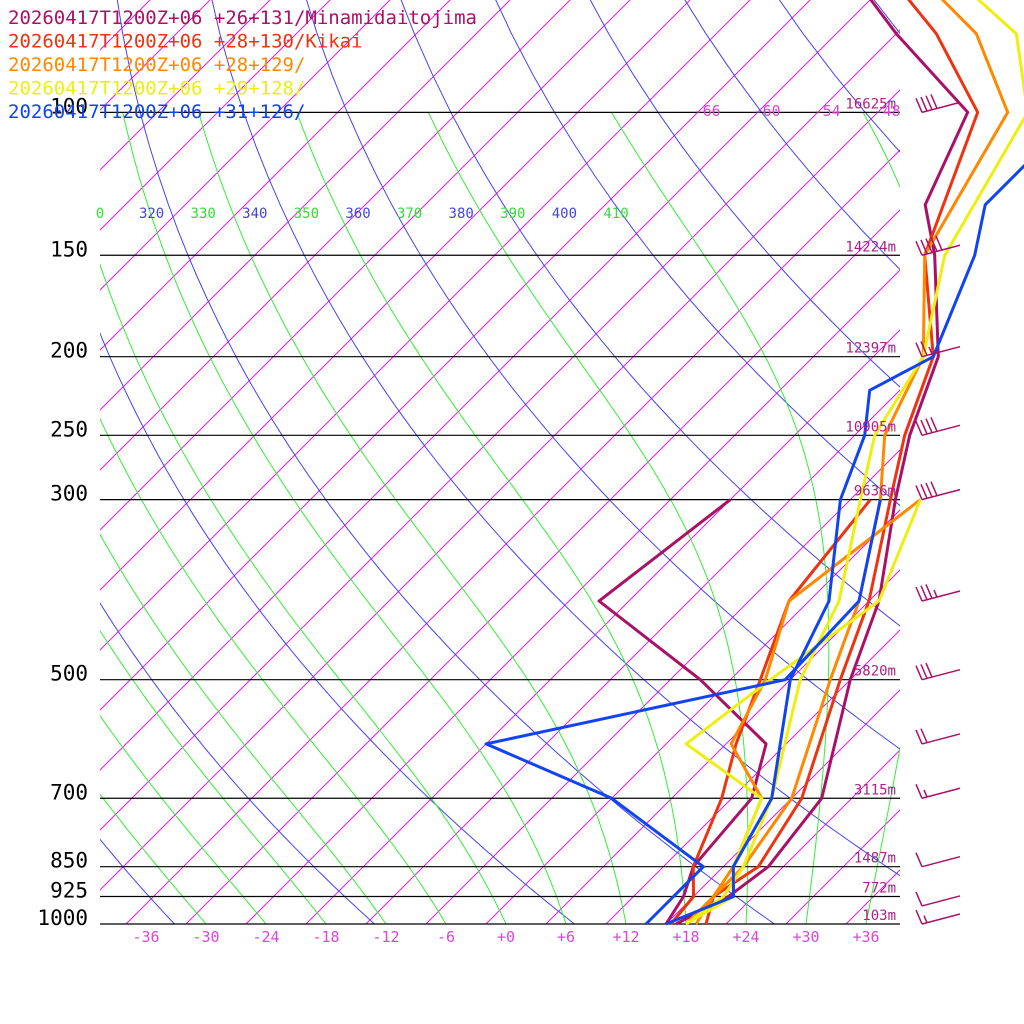  I want to click on pressure-label: 300, so click(69, 494).